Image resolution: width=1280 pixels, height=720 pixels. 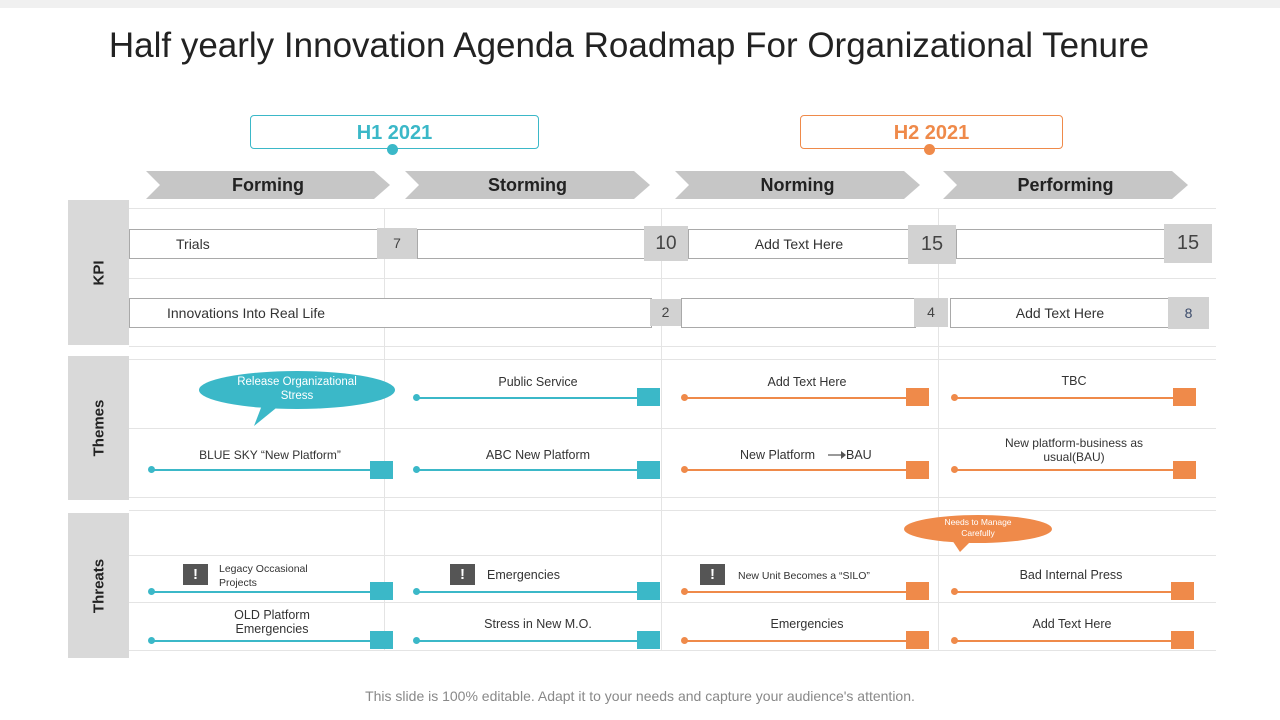 I want to click on theme-label: Add Text Here, so click(x=807, y=382).